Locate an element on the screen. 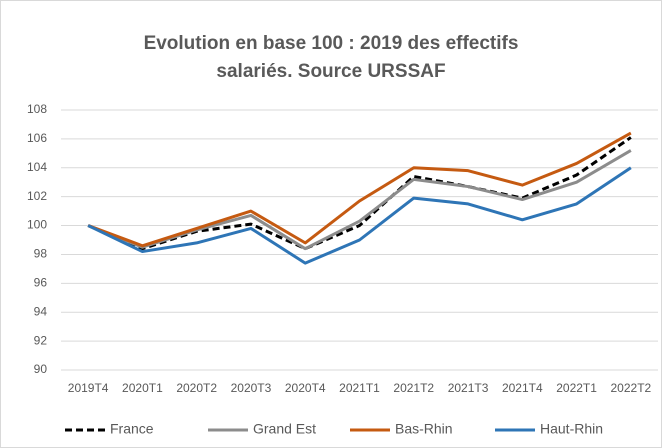  y-tick-label: 102 is located at coordinates (37, 196).